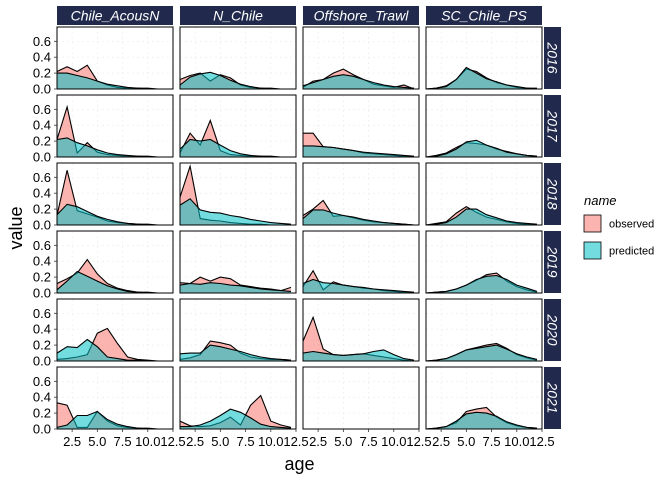  Describe the element at coordinates (552, 262) in the screenshot. I see `facet-strip-2019` at that location.